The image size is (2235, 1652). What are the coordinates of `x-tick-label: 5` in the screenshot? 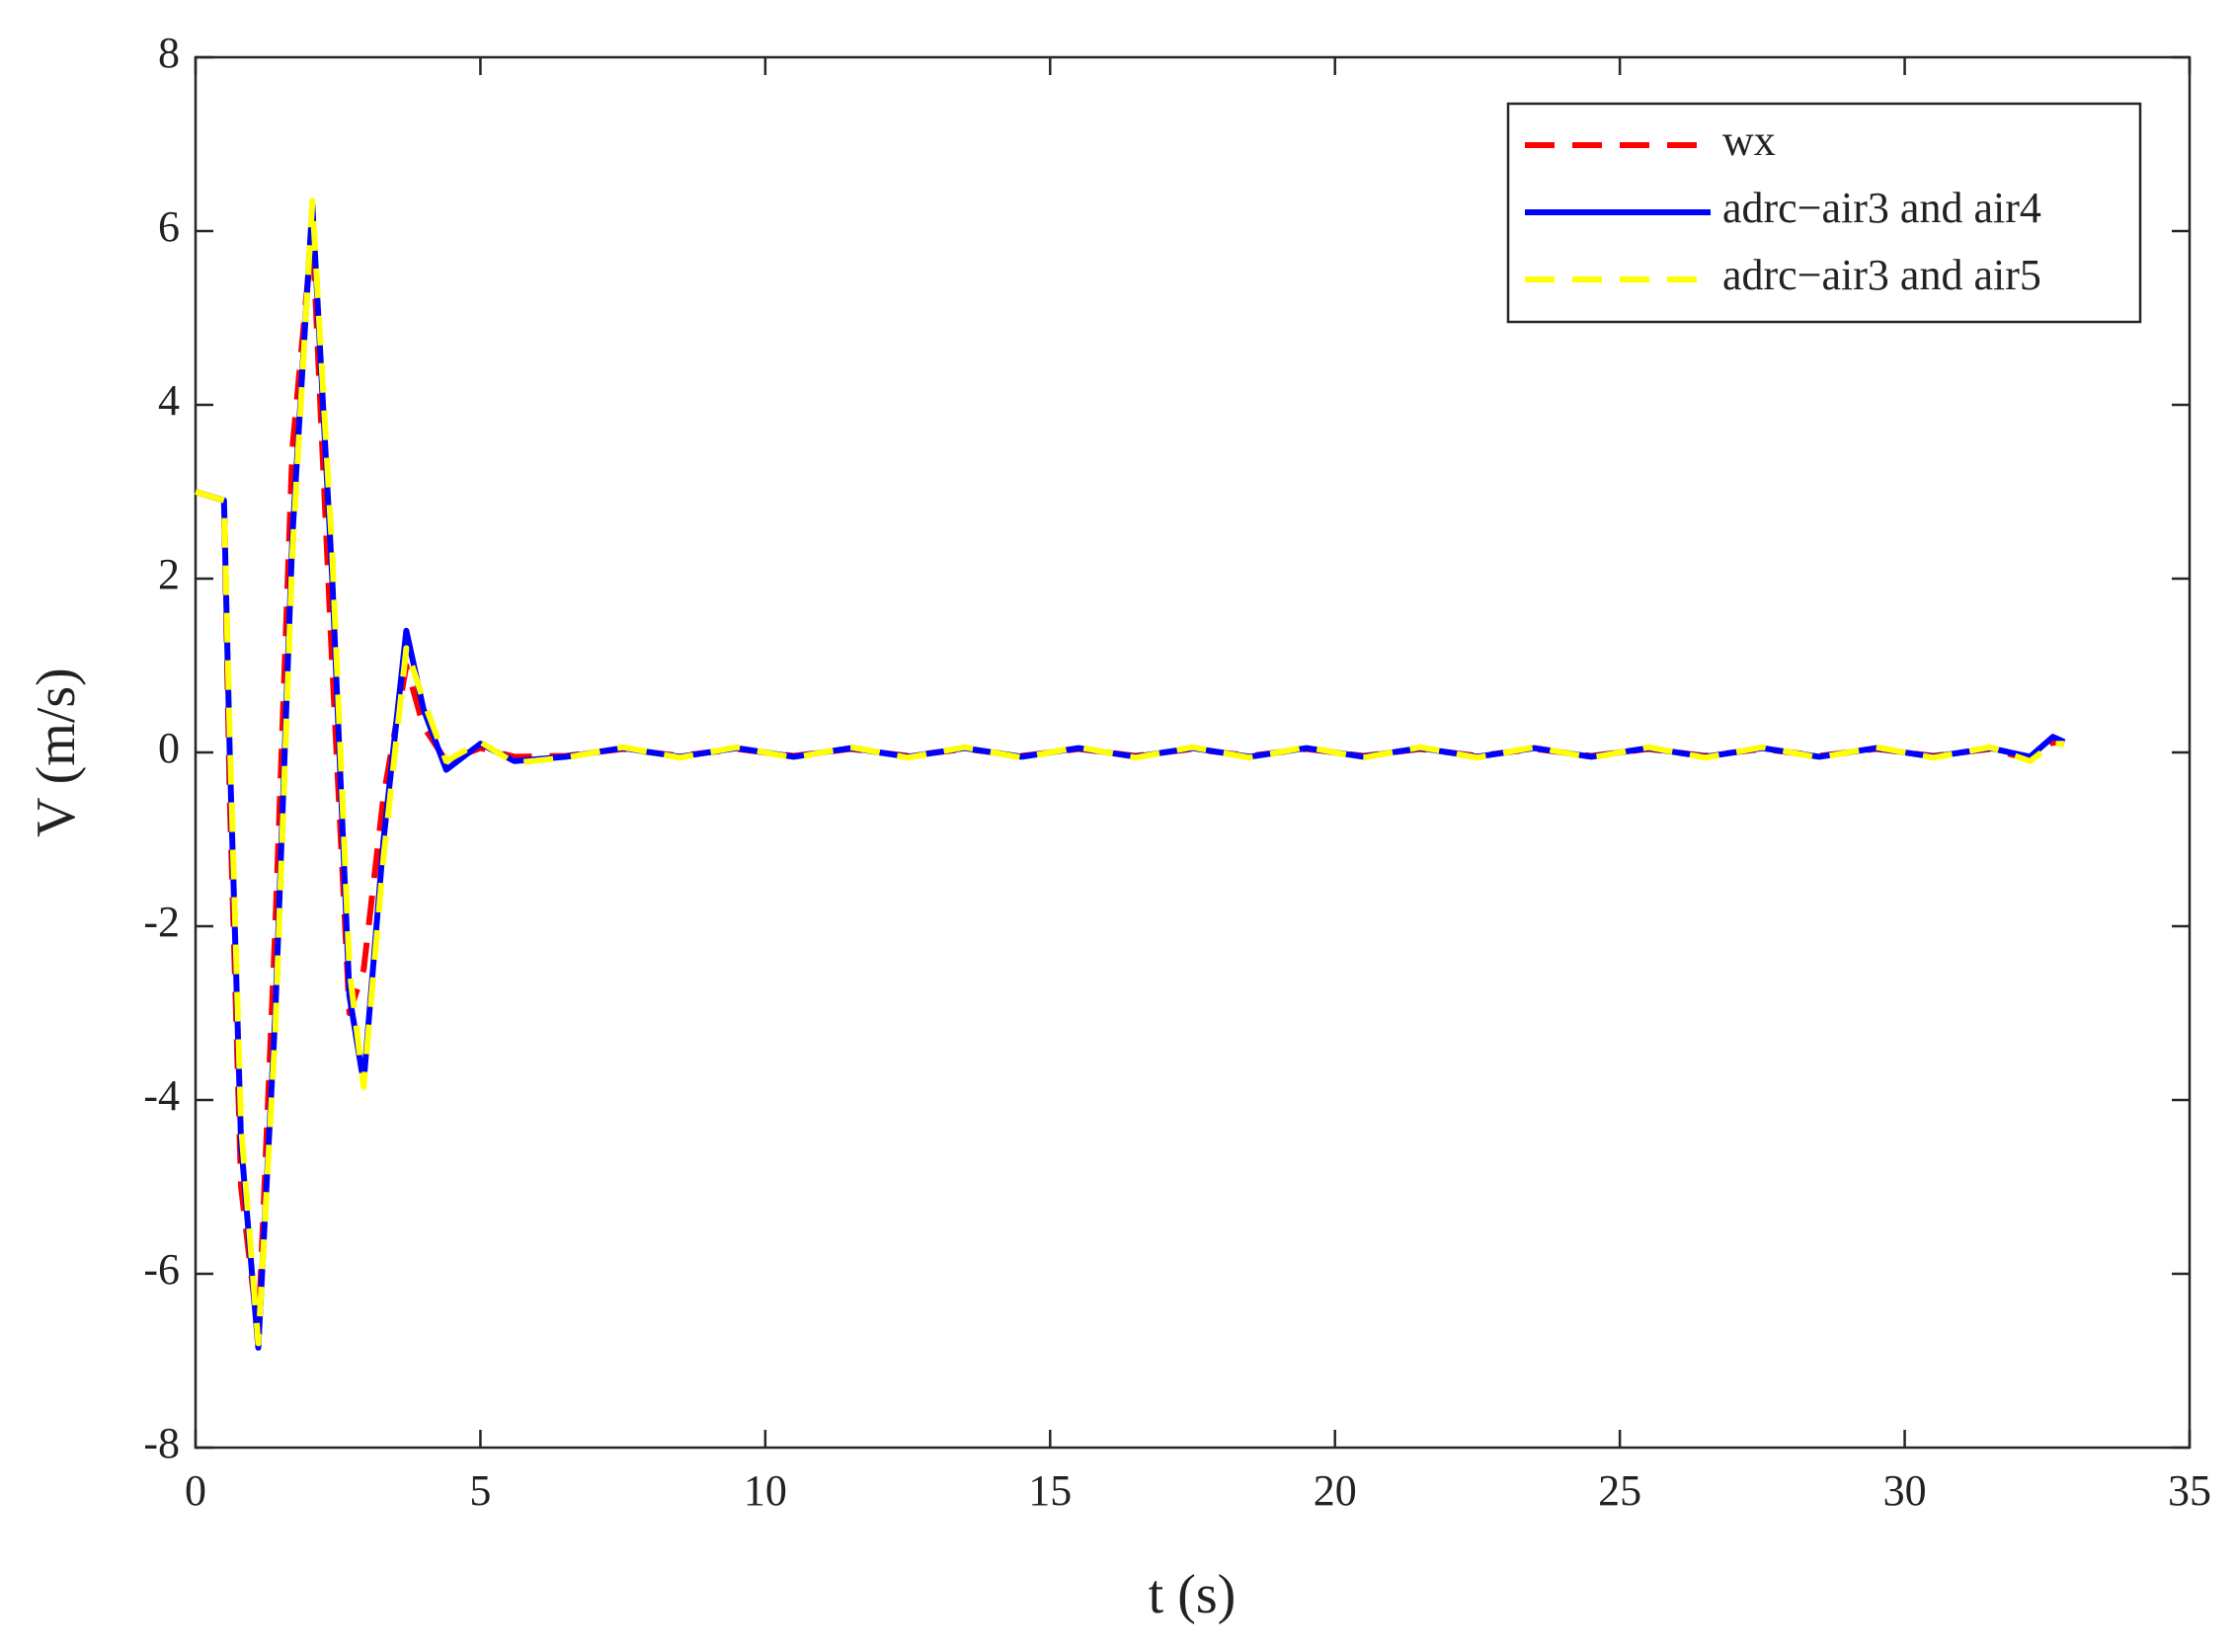 It's located at (480, 1490).